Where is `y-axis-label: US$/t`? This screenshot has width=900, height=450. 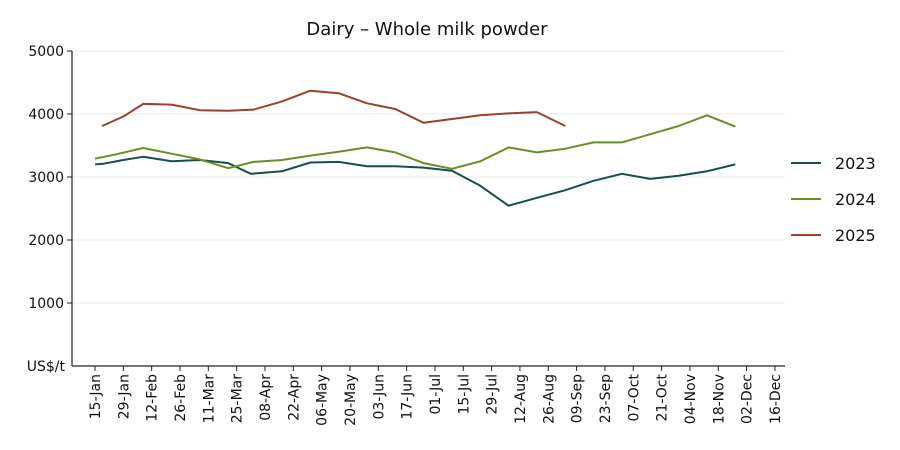 y-axis-label: US$/t is located at coordinates (46, 367).